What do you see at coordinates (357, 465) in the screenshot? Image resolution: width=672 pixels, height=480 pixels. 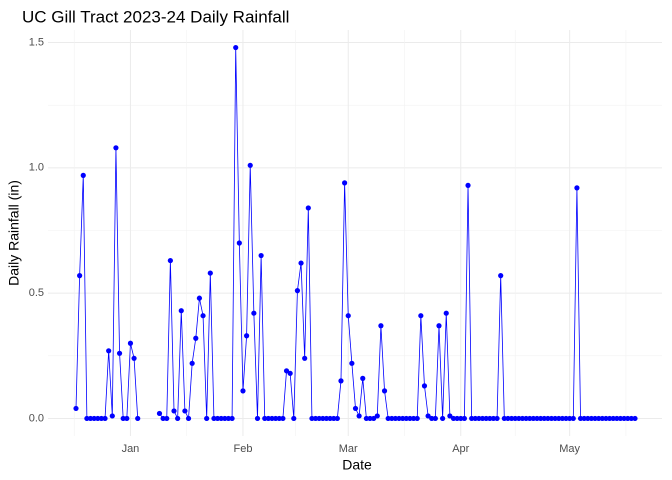 I see `x-axis-title: Date` at bounding box center [357, 465].